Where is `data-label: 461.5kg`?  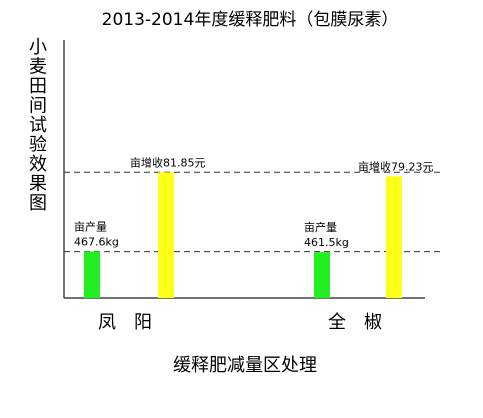 data-label: 461.5kg is located at coordinates (326, 242).